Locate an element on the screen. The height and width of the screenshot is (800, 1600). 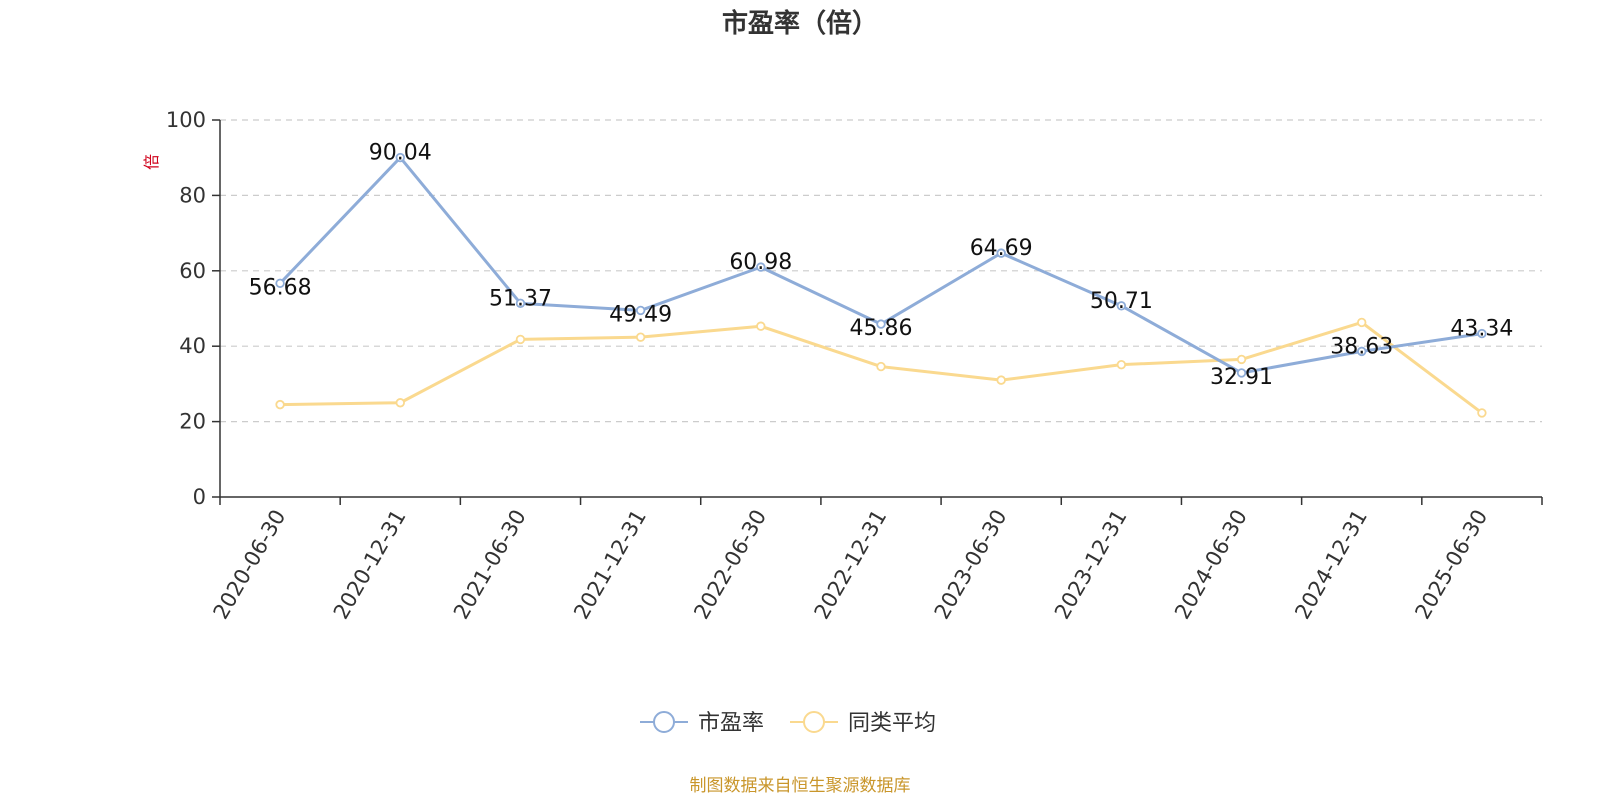
data-label: 56.68 is located at coordinates (280, 287).